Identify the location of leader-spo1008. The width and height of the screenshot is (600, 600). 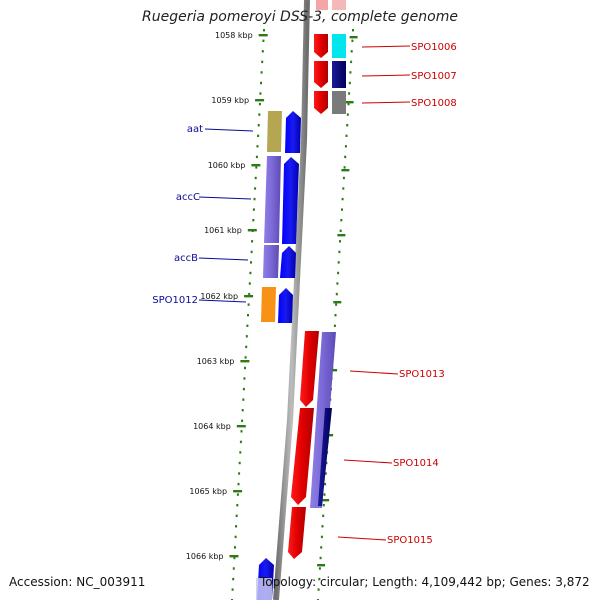
(386, 102).